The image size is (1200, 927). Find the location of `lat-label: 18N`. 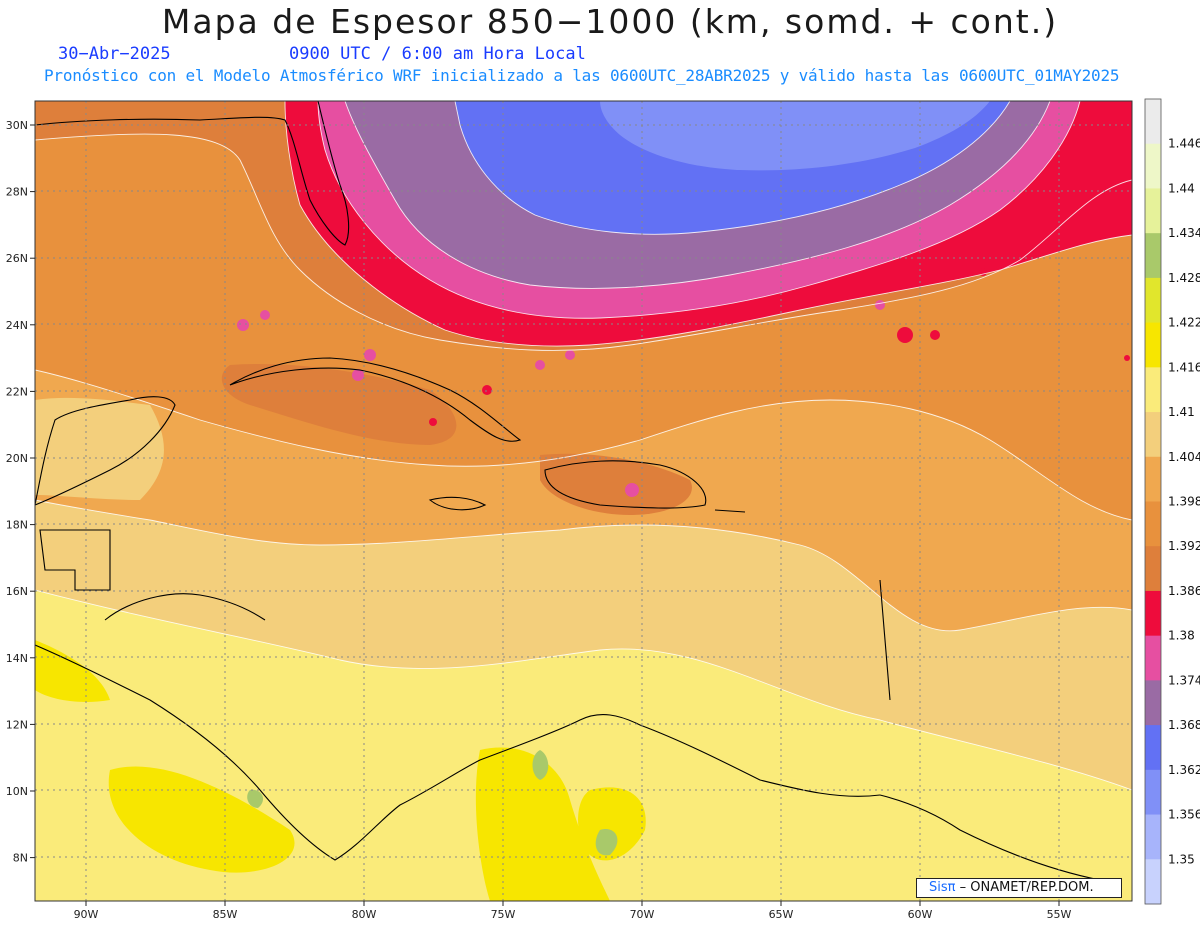

lat-label: 18N is located at coordinates (17, 525).